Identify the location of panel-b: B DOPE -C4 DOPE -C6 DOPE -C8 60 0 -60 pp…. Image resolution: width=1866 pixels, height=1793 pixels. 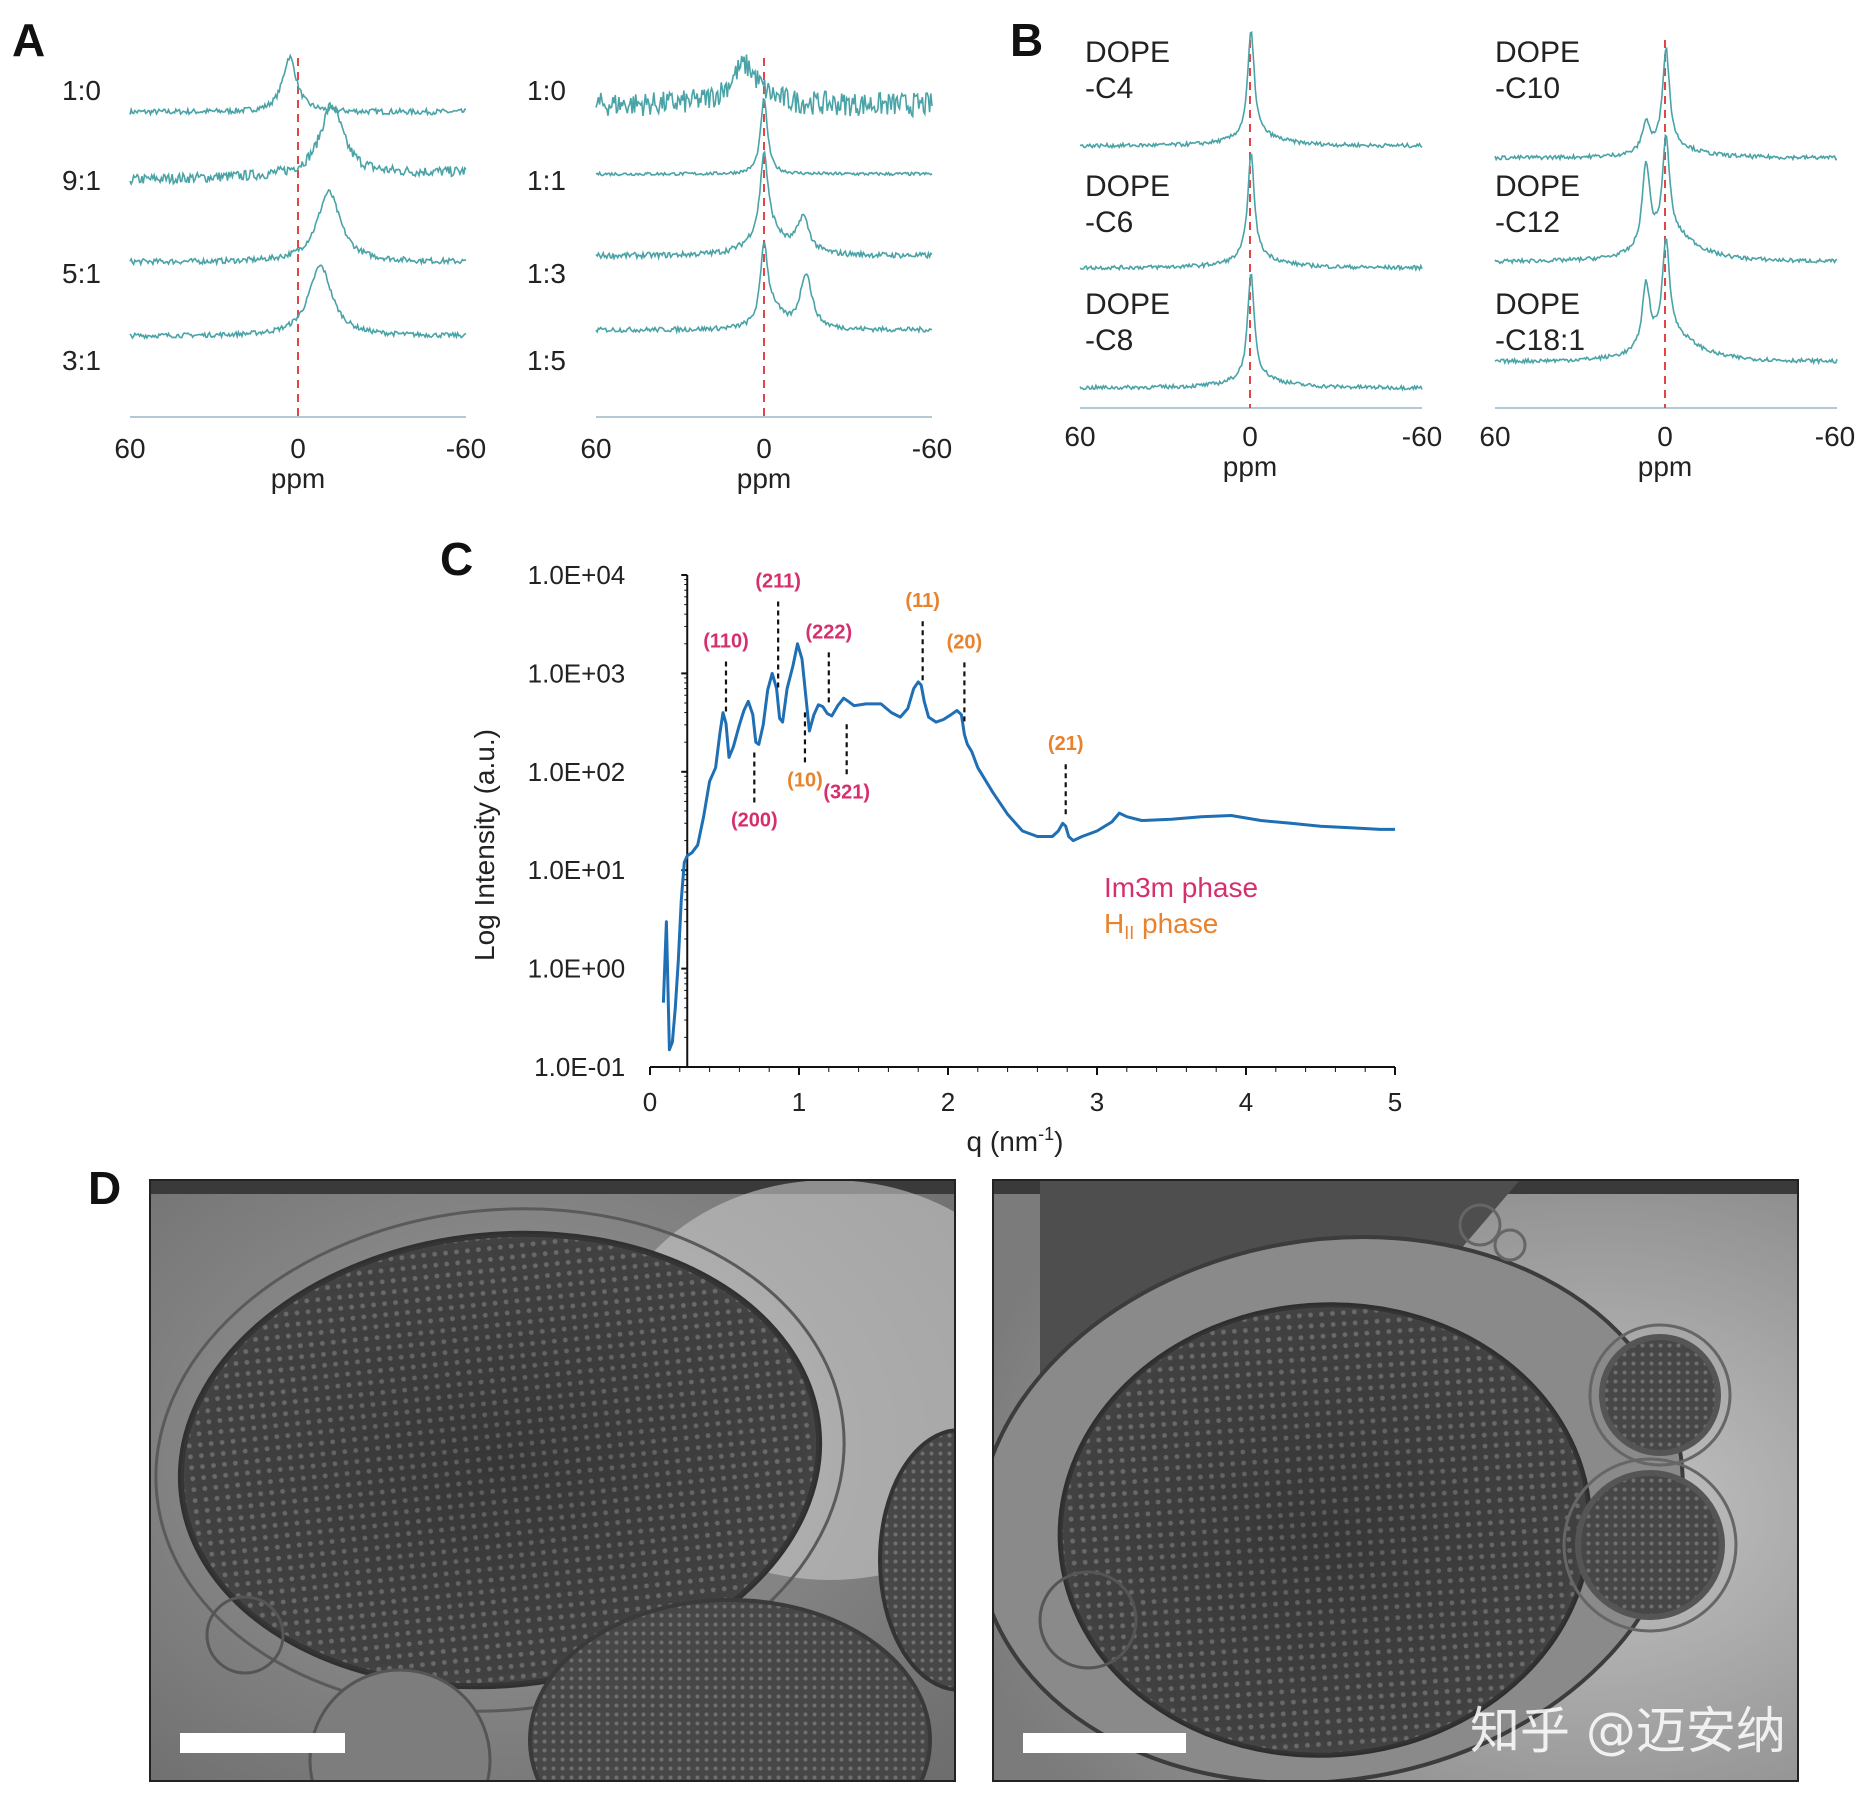
(1432, 248).